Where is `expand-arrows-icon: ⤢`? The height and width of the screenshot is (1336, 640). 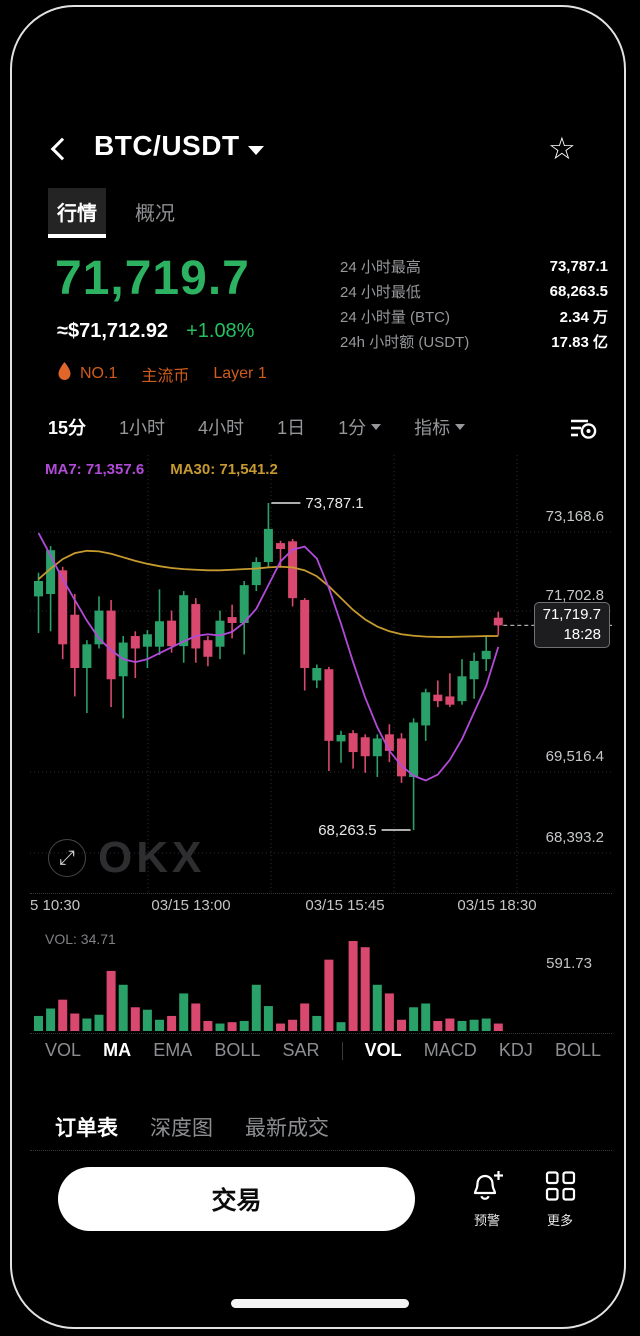
expand-arrows-icon: ⤢ is located at coordinates (67, 858).